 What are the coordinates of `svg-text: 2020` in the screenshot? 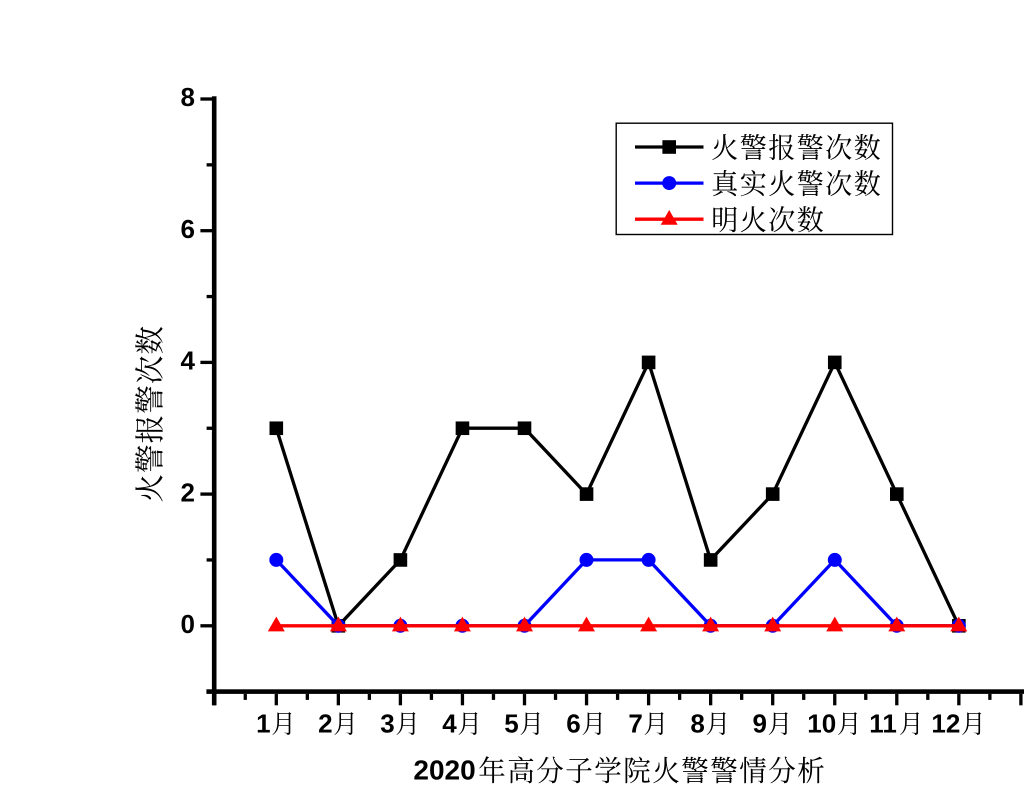 It's located at (444, 769).